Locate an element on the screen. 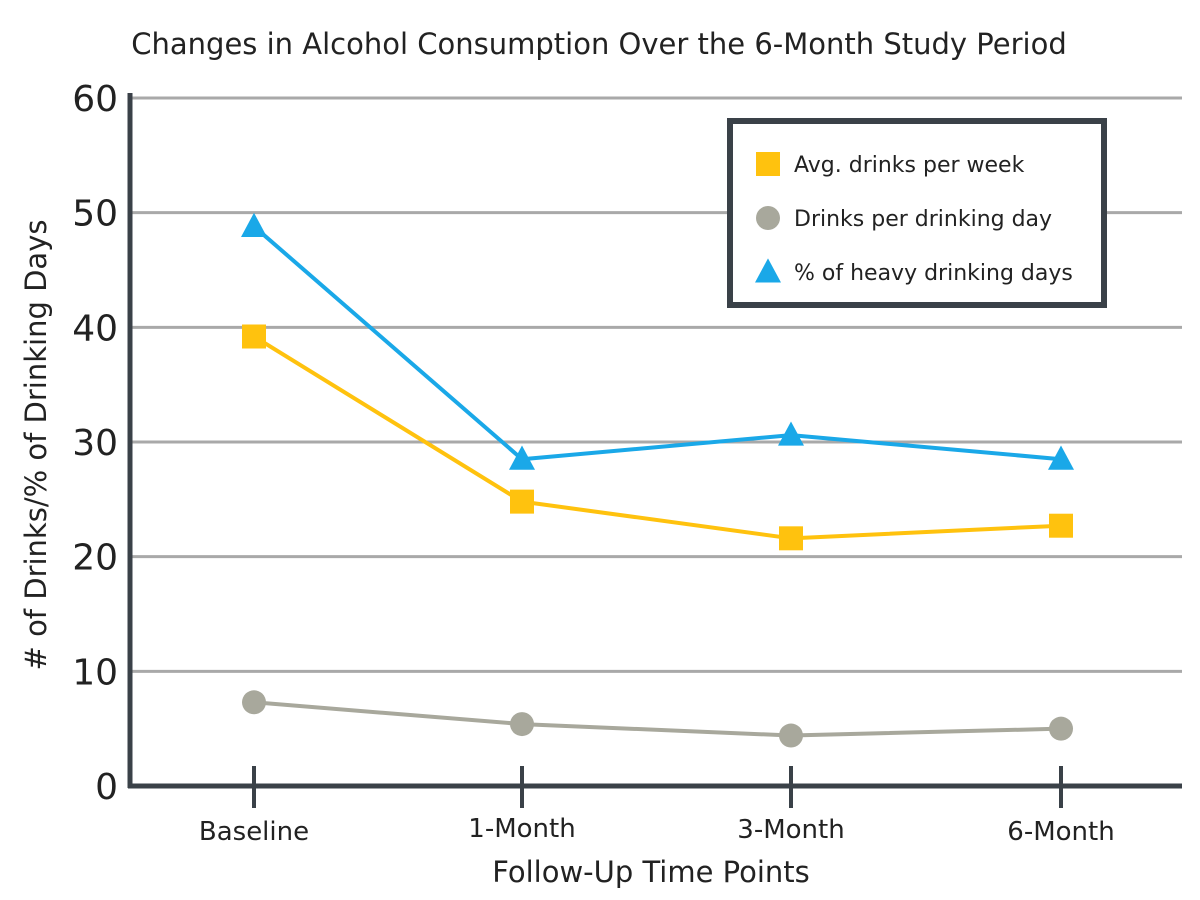  y-tick-label: 0 is located at coordinates (106, 787).